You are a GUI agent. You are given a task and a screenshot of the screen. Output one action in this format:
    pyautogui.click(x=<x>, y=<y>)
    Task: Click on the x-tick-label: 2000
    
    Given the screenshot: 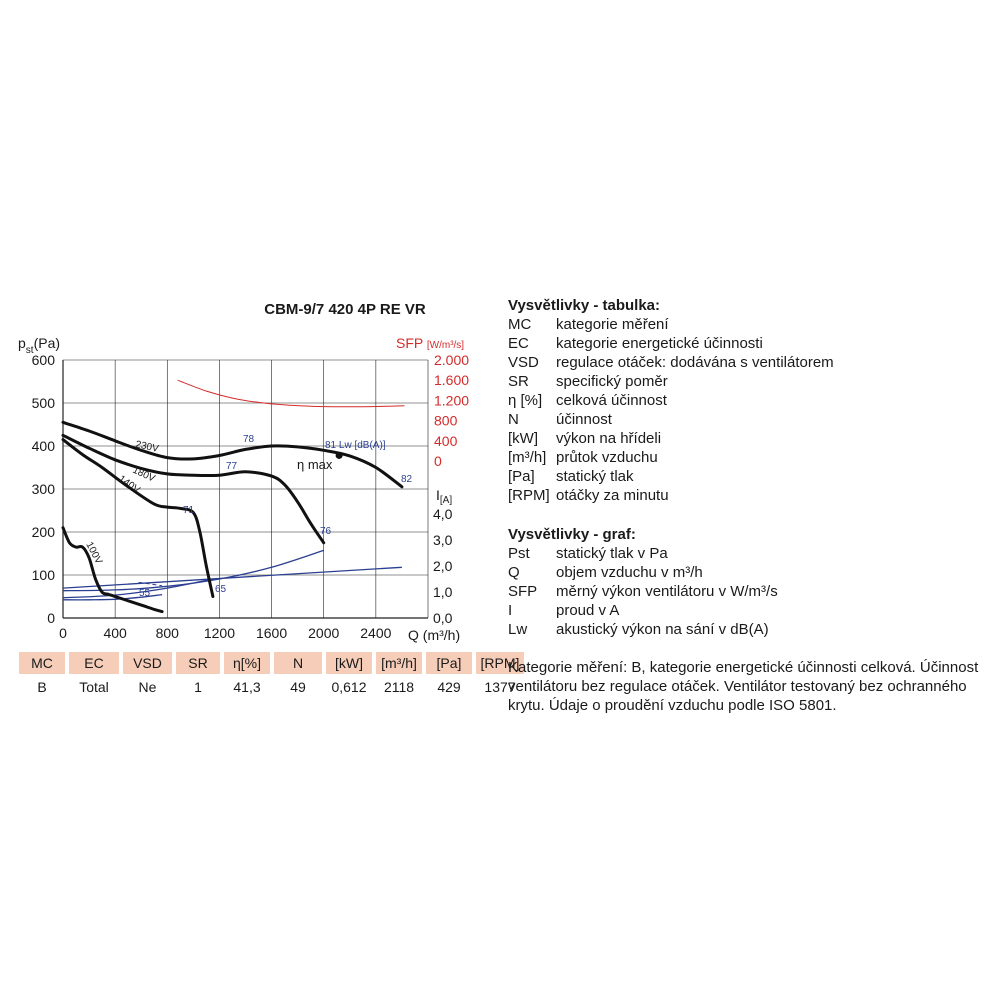 What is the action you would take?
    pyautogui.click(x=323, y=633)
    